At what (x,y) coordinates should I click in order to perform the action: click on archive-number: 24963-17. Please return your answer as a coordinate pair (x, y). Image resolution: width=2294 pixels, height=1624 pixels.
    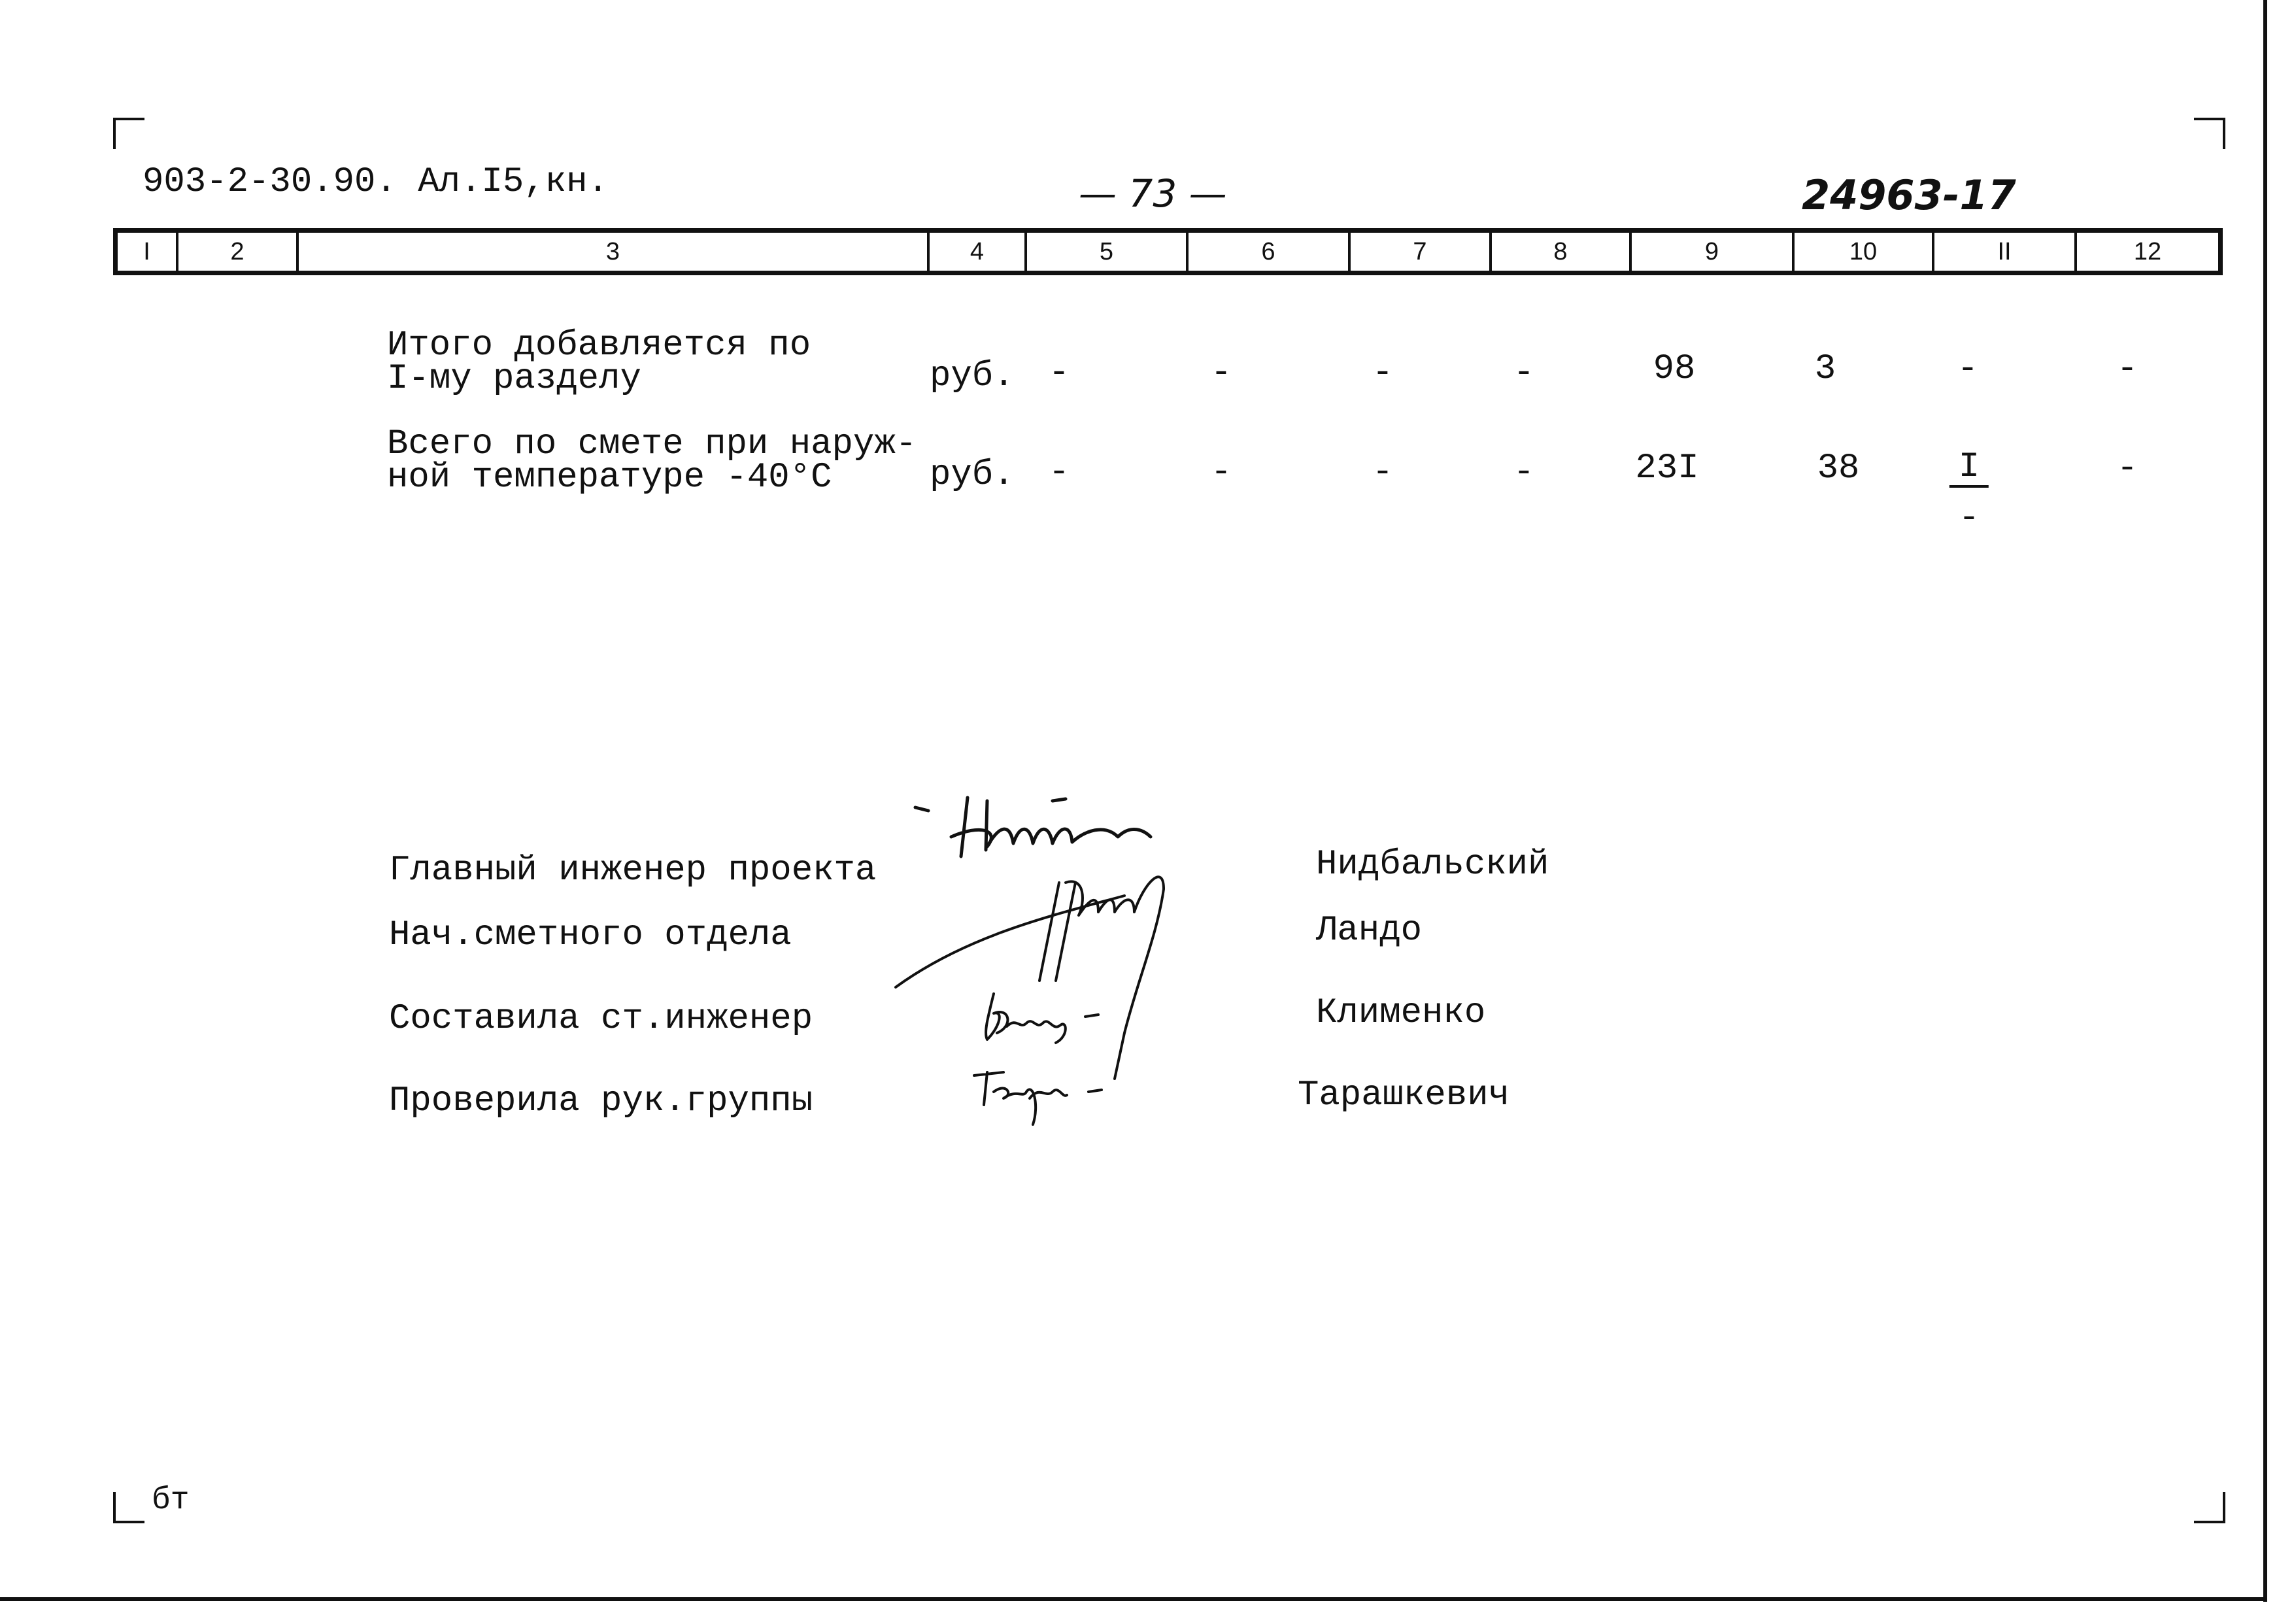
    Looking at the image, I should click on (1909, 195).